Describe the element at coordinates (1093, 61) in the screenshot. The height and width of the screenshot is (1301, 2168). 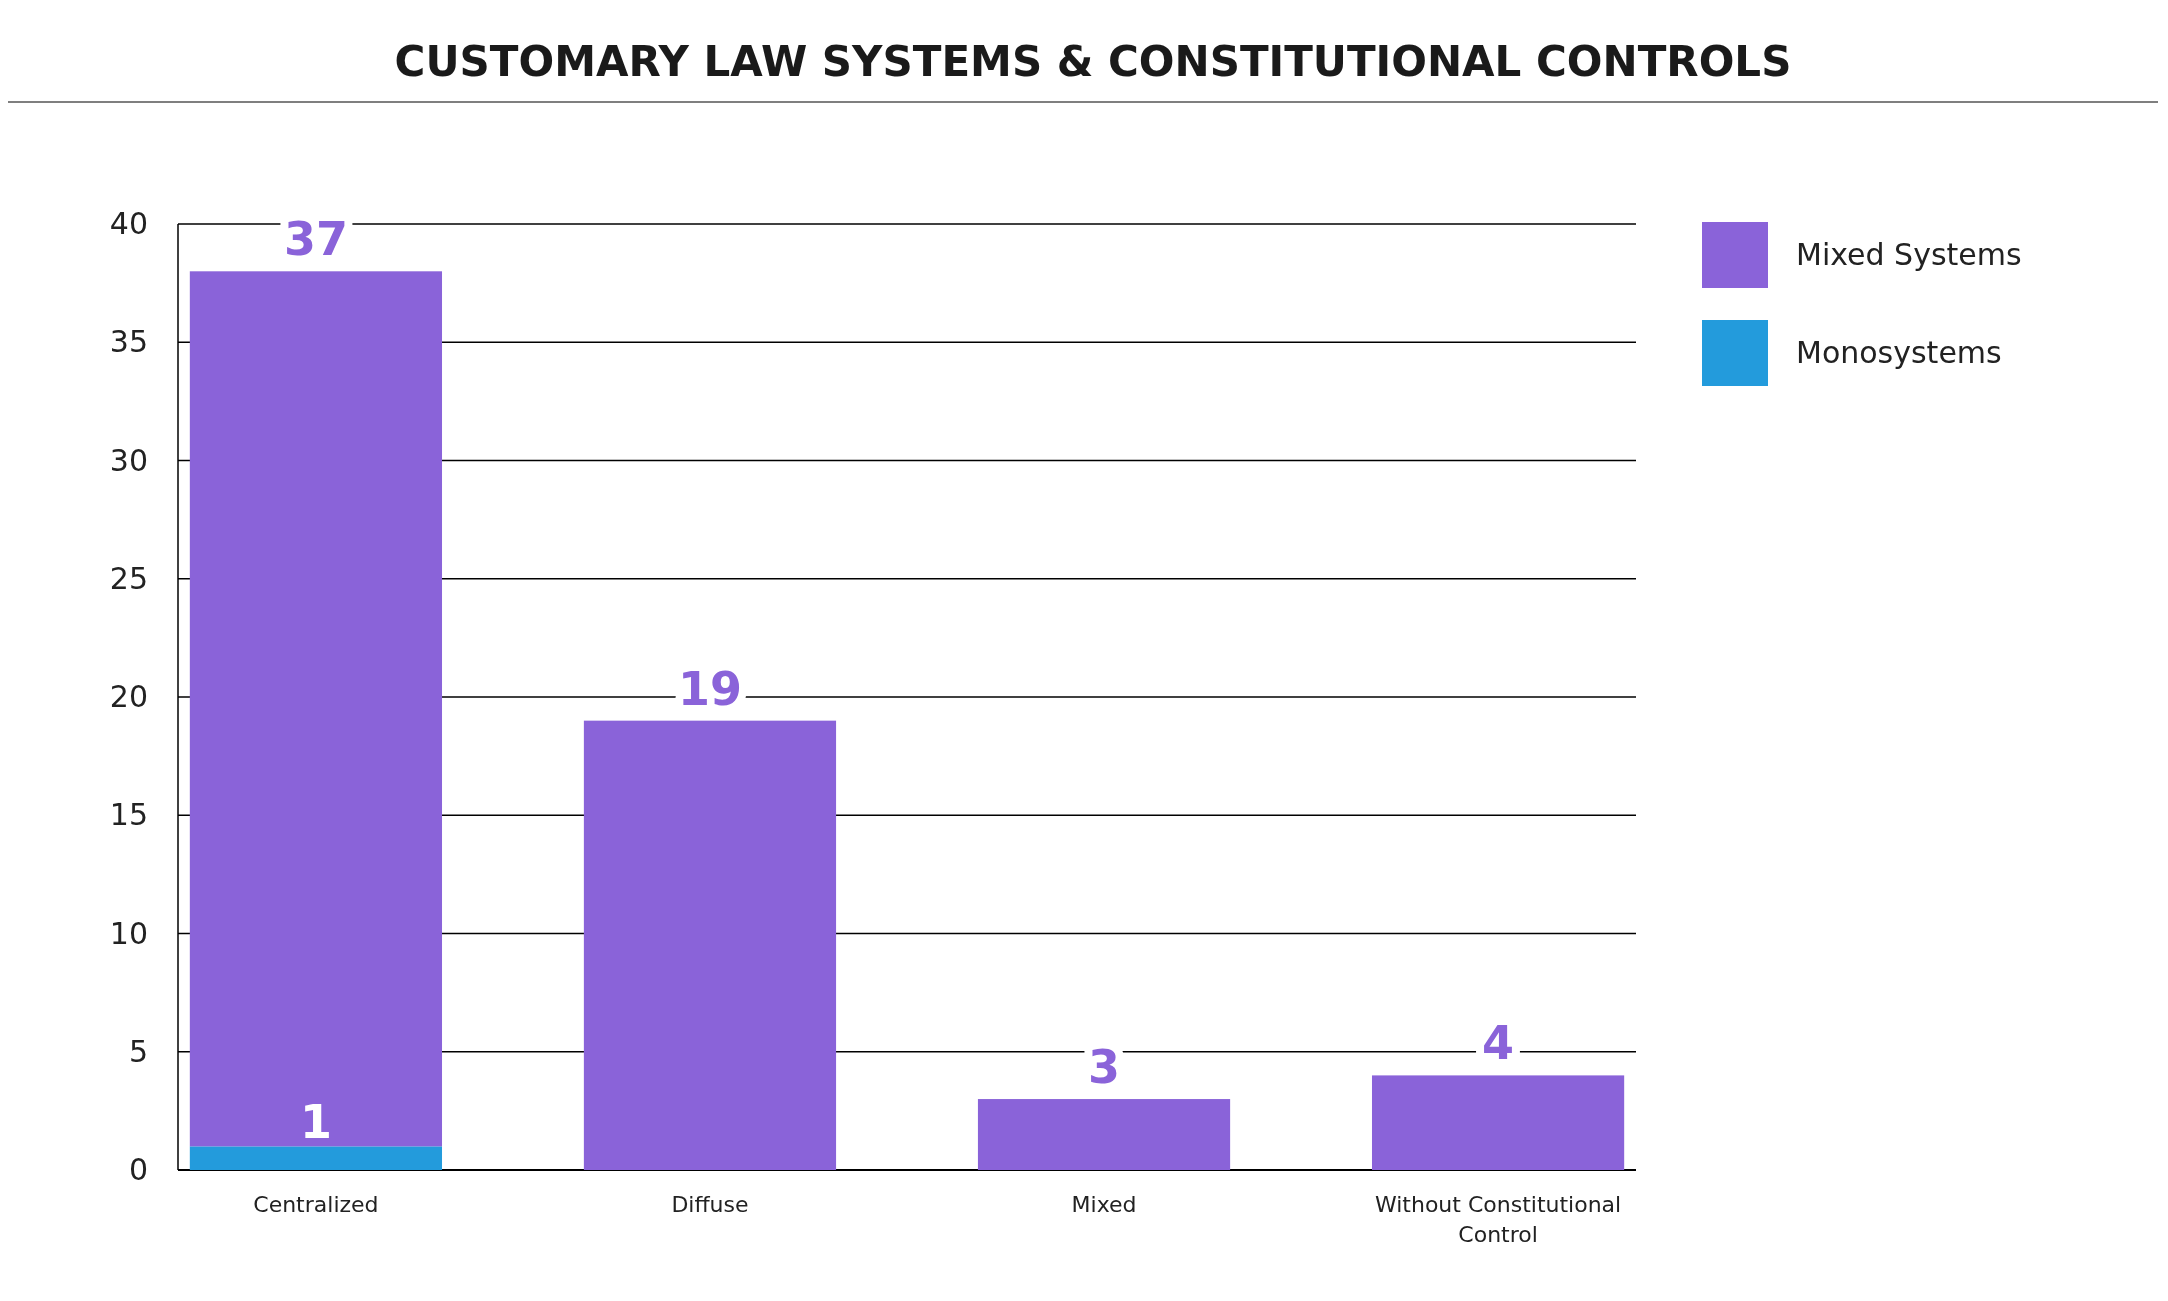
I see `chart-title: CUSTOMARY LAW SYSTEMS & CONSTITUTIONAL CONTROLS` at that location.